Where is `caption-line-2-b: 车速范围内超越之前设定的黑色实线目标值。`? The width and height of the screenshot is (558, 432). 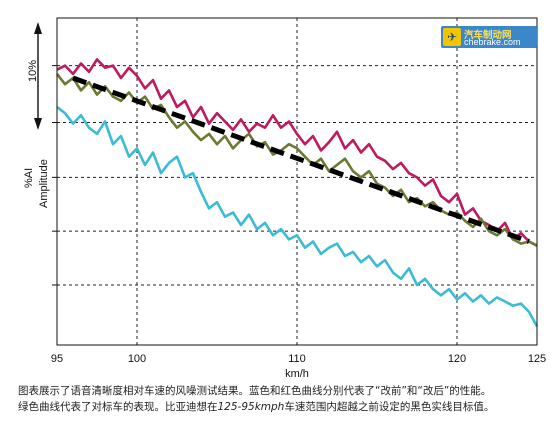 caption-line-2-b: 车速范围内超越之前设定的黑色实线目标值。 is located at coordinates (389, 407).